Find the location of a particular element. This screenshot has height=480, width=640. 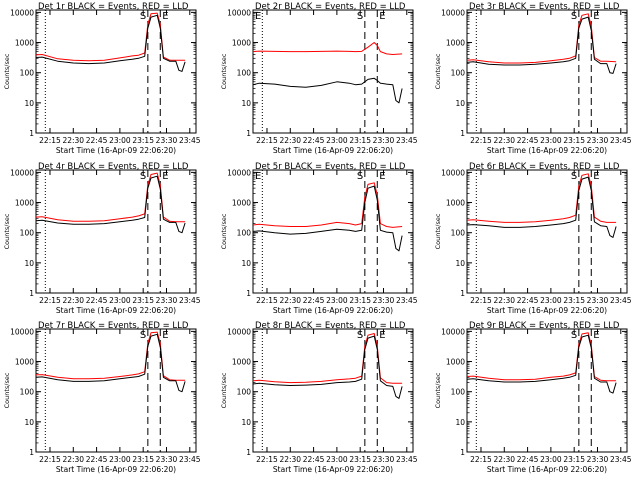

panel-title: Det 2r BLACK = Events, RED = LLD is located at coordinates (330, 7).